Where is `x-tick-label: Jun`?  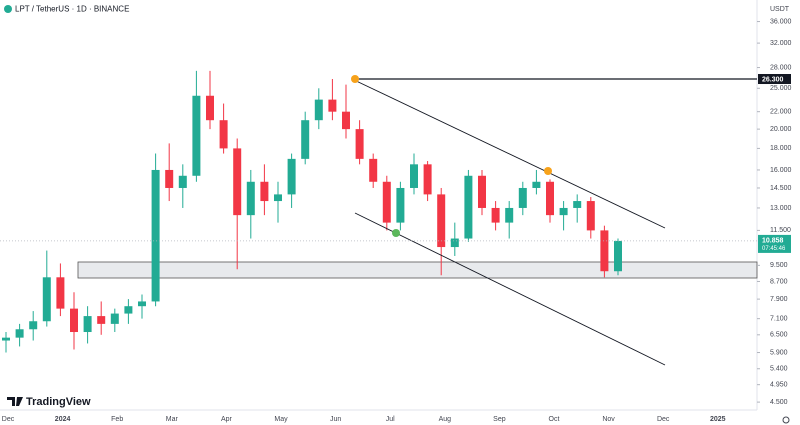 x-tick-label: Jun is located at coordinates (335, 419).